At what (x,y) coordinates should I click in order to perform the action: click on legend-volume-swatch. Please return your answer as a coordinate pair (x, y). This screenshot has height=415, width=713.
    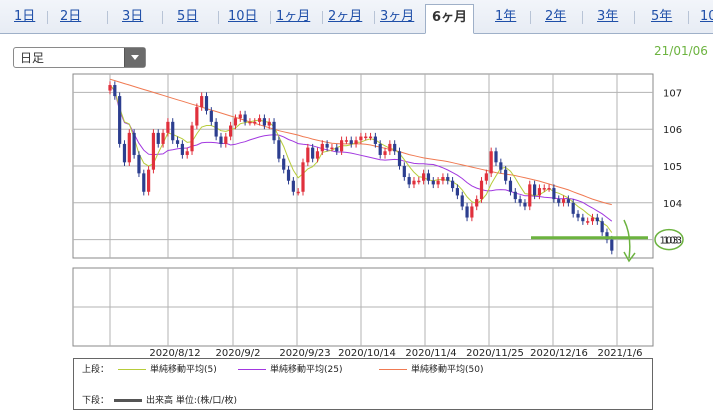
    Looking at the image, I should click on (128, 400).